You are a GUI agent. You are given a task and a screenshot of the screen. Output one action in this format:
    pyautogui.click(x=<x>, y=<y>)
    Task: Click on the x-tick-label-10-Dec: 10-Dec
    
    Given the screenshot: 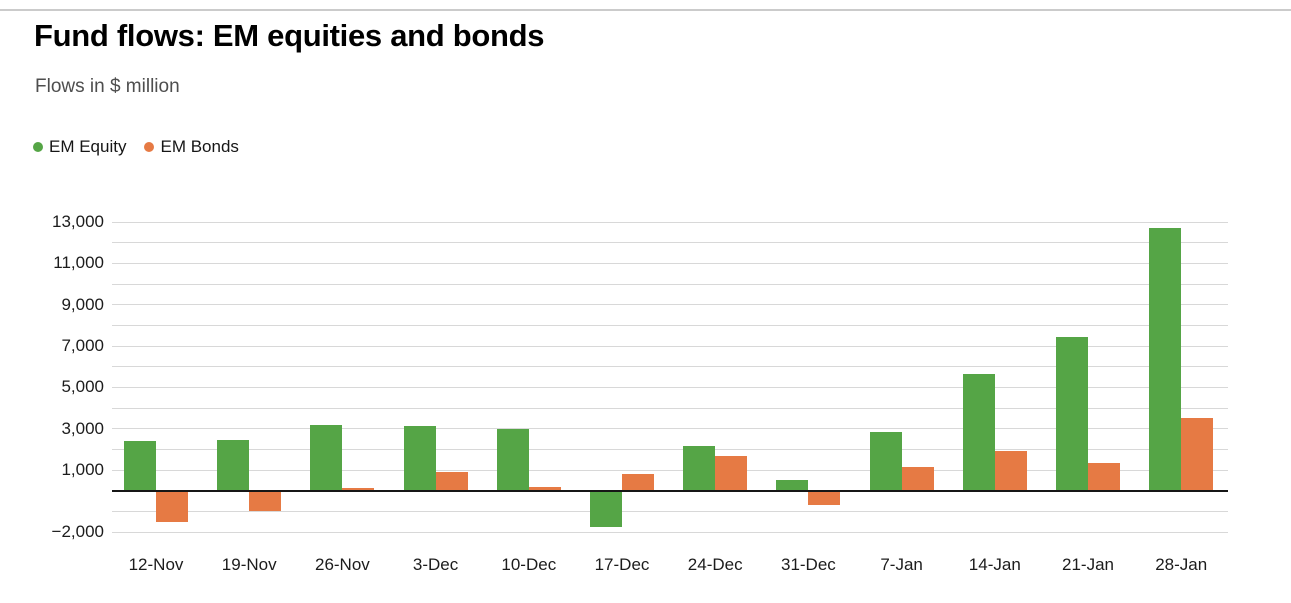 What is the action you would take?
    pyautogui.click(x=529, y=564)
    